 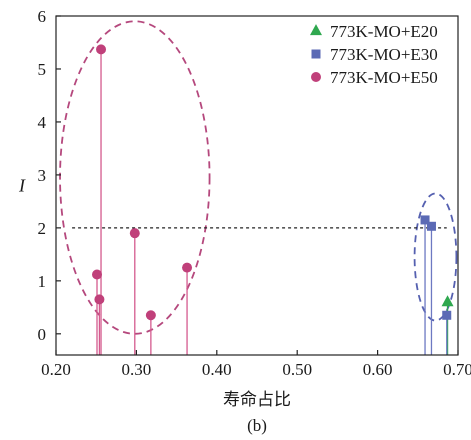 I want to click on y-tick-label: 0, so click(x=42, y=334).